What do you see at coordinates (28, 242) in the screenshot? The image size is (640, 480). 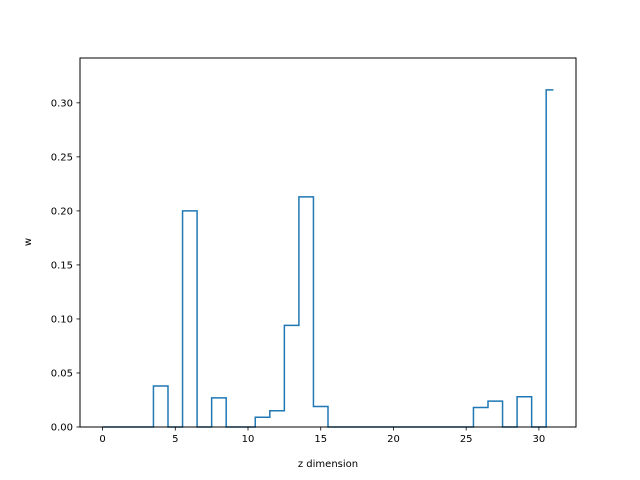 I see `y-axis-label: w` at bounding box center [28, 242].